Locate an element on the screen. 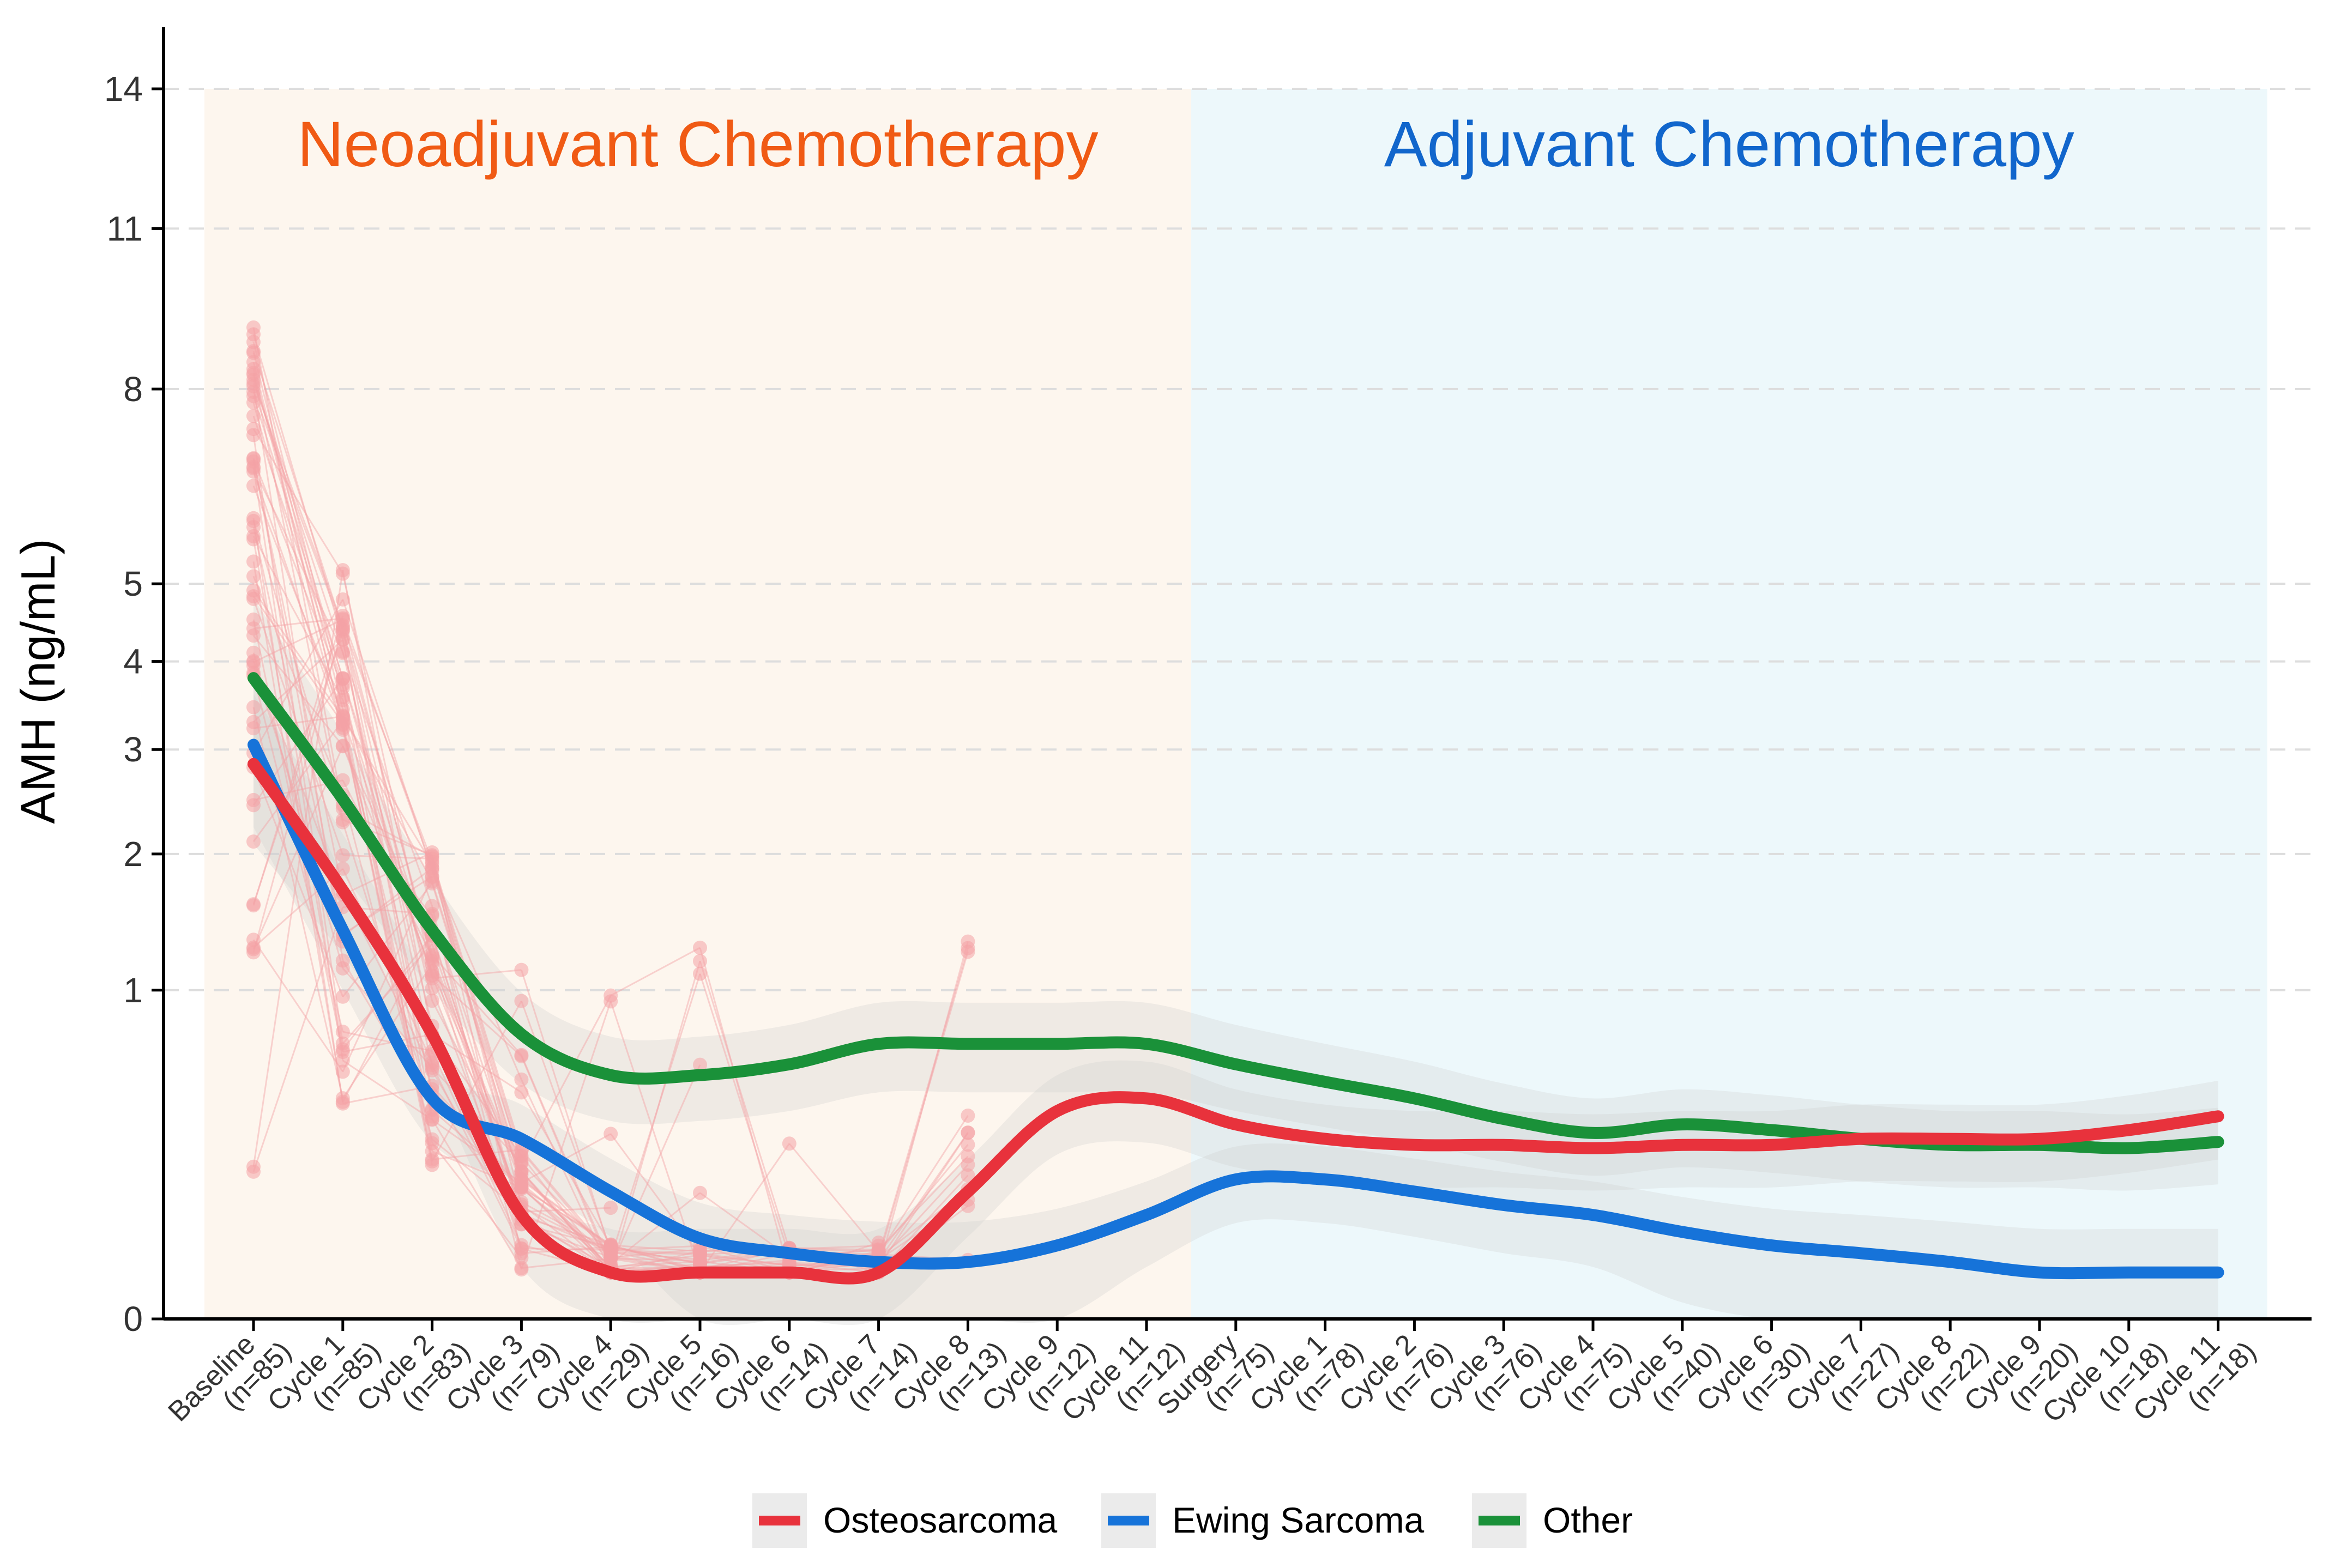  x-tick-label: Cycle 5(n=40) is located at coordinates (1664, 1373).